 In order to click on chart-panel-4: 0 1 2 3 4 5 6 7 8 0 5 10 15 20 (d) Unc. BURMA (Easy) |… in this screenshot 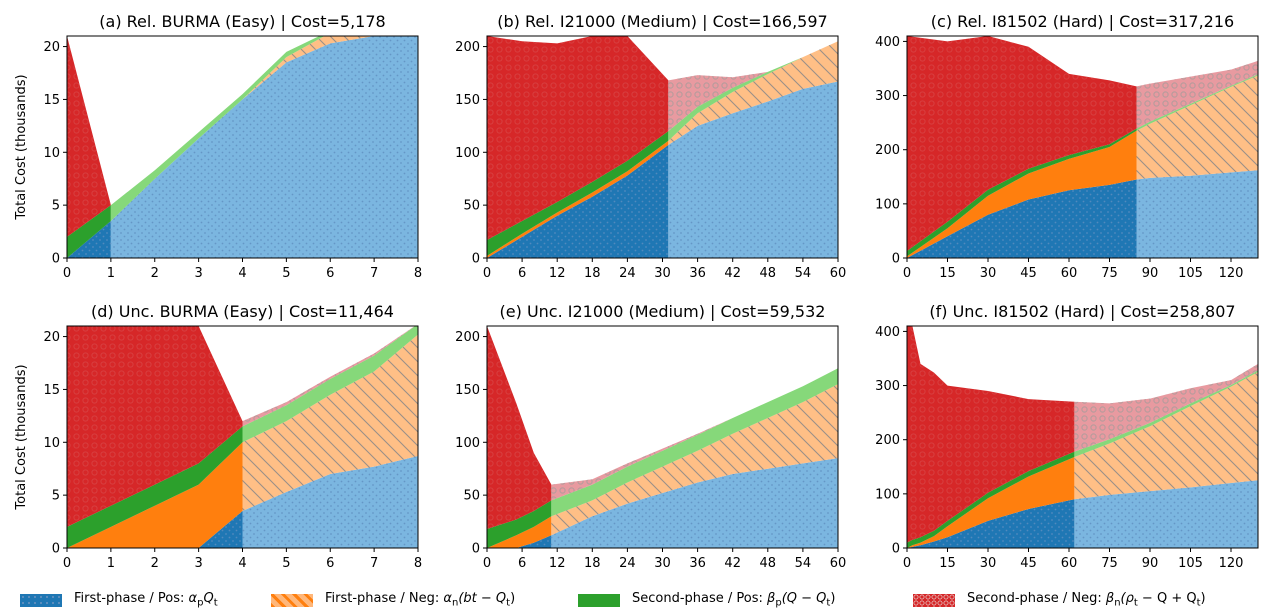, I will do `click(232, 436)`.